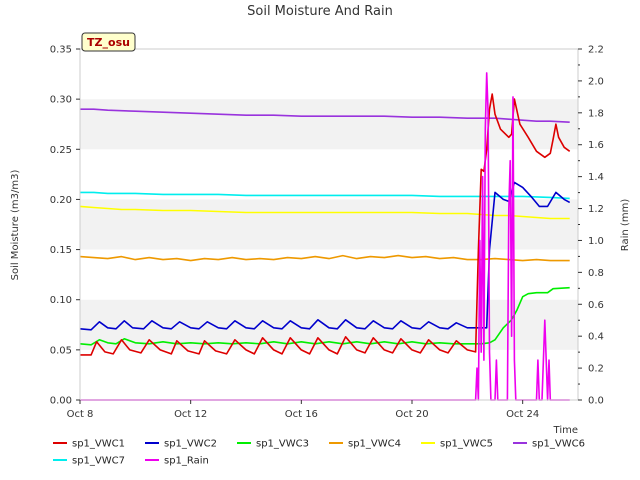 This screenshot has height=480, width=640. Describe the element at coordinates (374, 444) in the screenshot. I see `legend-label: sp1_VWC4` at that location.